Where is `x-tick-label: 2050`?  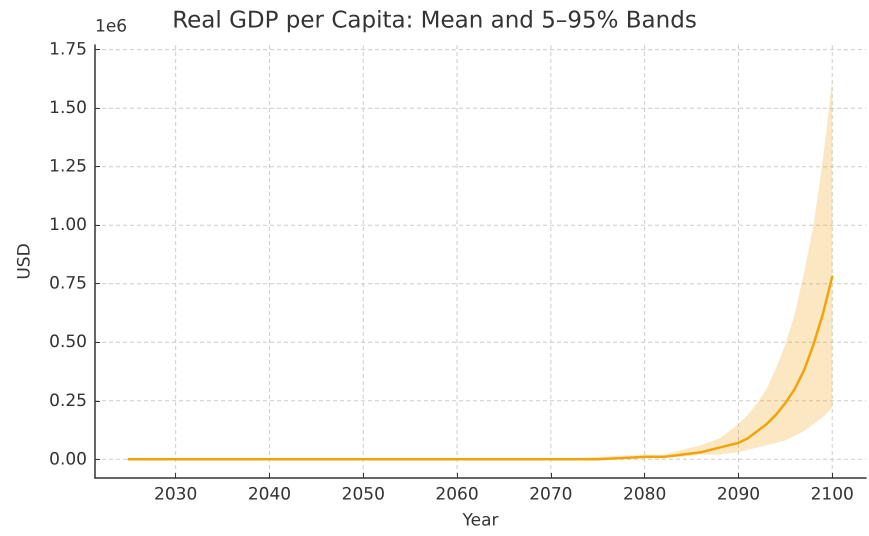 x-tick-label: 2050 is located at coordinates (363, 494).